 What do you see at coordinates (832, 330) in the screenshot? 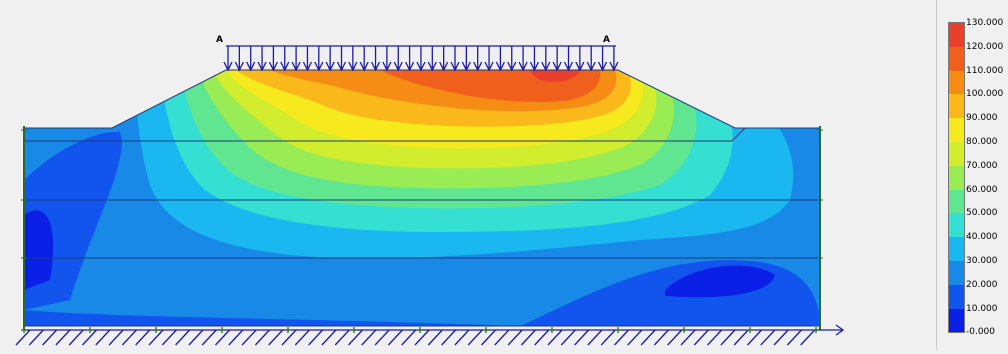
I see `bottom-right-arrow` at bounding box center [832, 330].